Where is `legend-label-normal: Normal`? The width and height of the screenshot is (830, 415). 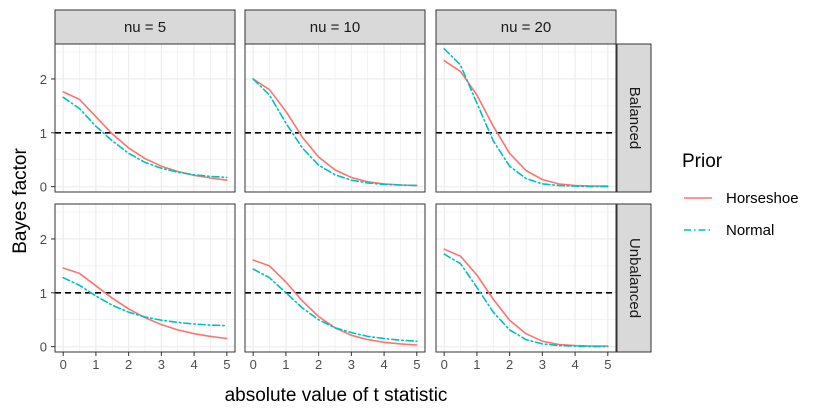
legend-label-normal: Normal is located at coordinates (750, 230).